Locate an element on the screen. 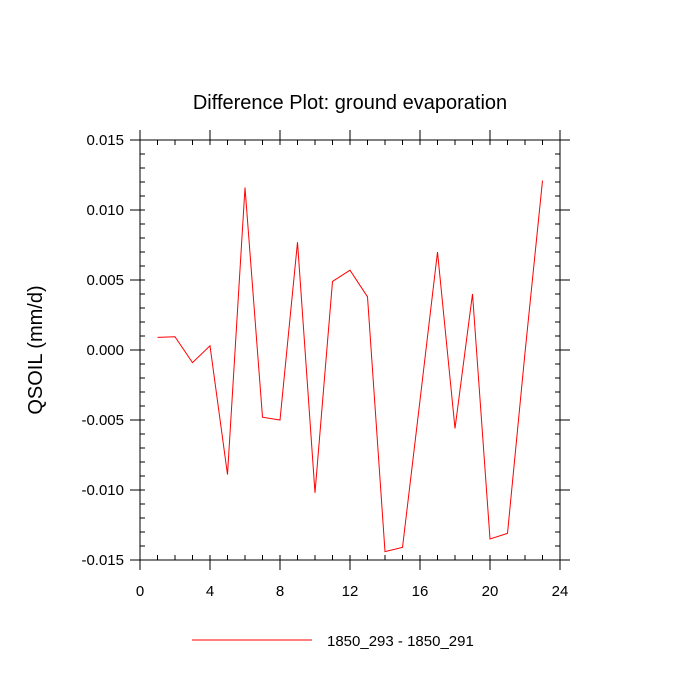 The height and width of the screenshot is (700, 700). x-tick-label: 24 is located at coordinates (560, 591).